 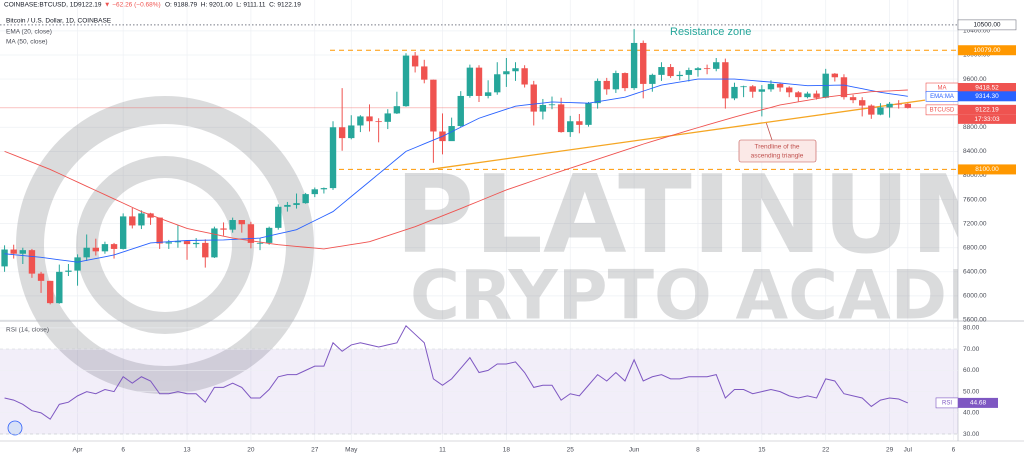 I want to click on y-tick-label: 6400.00, so click(x=975, y=272).